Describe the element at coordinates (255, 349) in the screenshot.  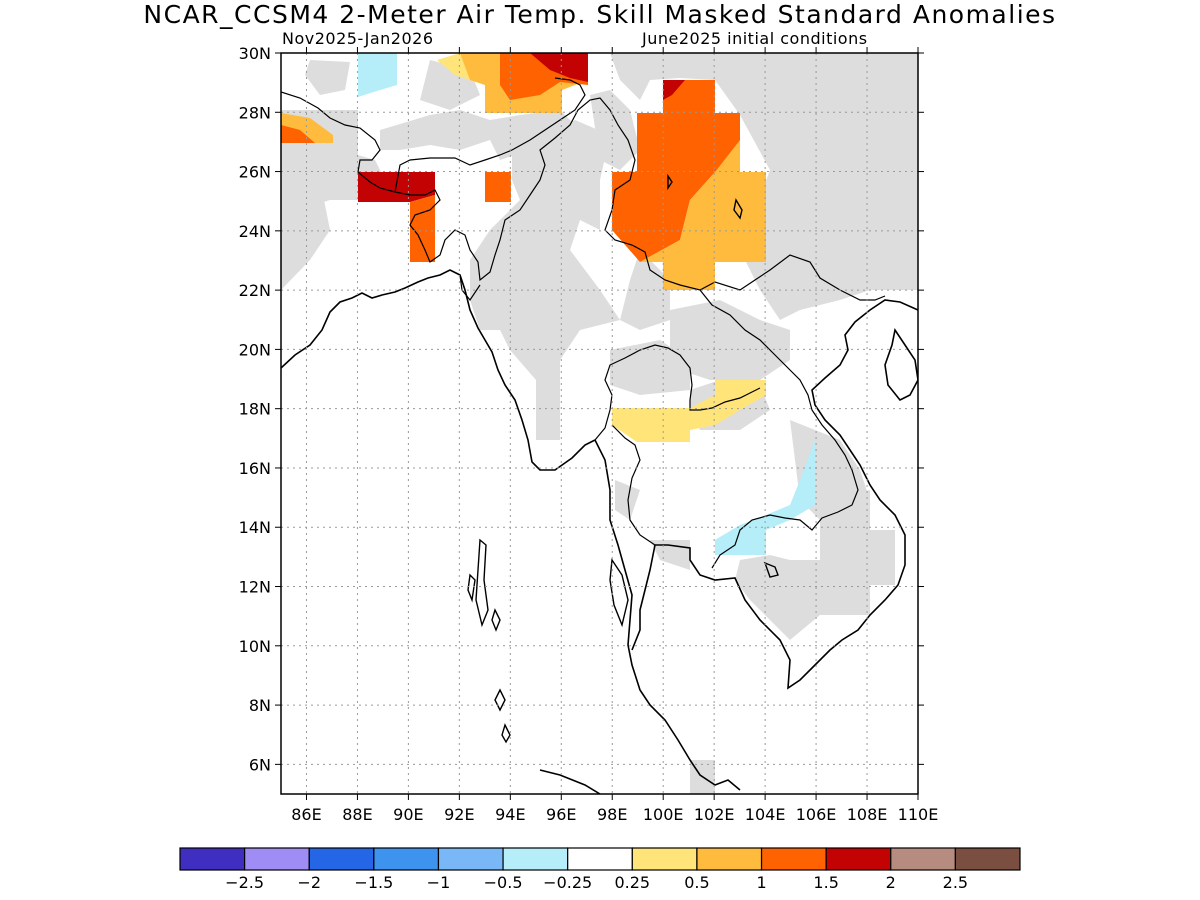
I see `lat-tick-label: 20N` at that location.